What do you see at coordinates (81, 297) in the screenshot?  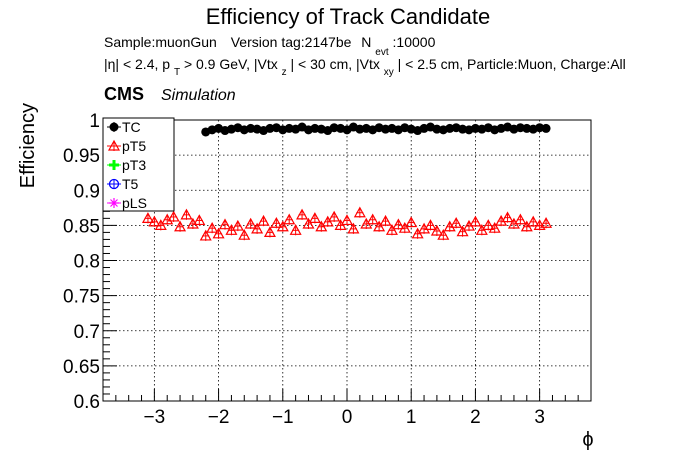 I see `y-tick-label: 0.75` at bounding box center [81, 297].